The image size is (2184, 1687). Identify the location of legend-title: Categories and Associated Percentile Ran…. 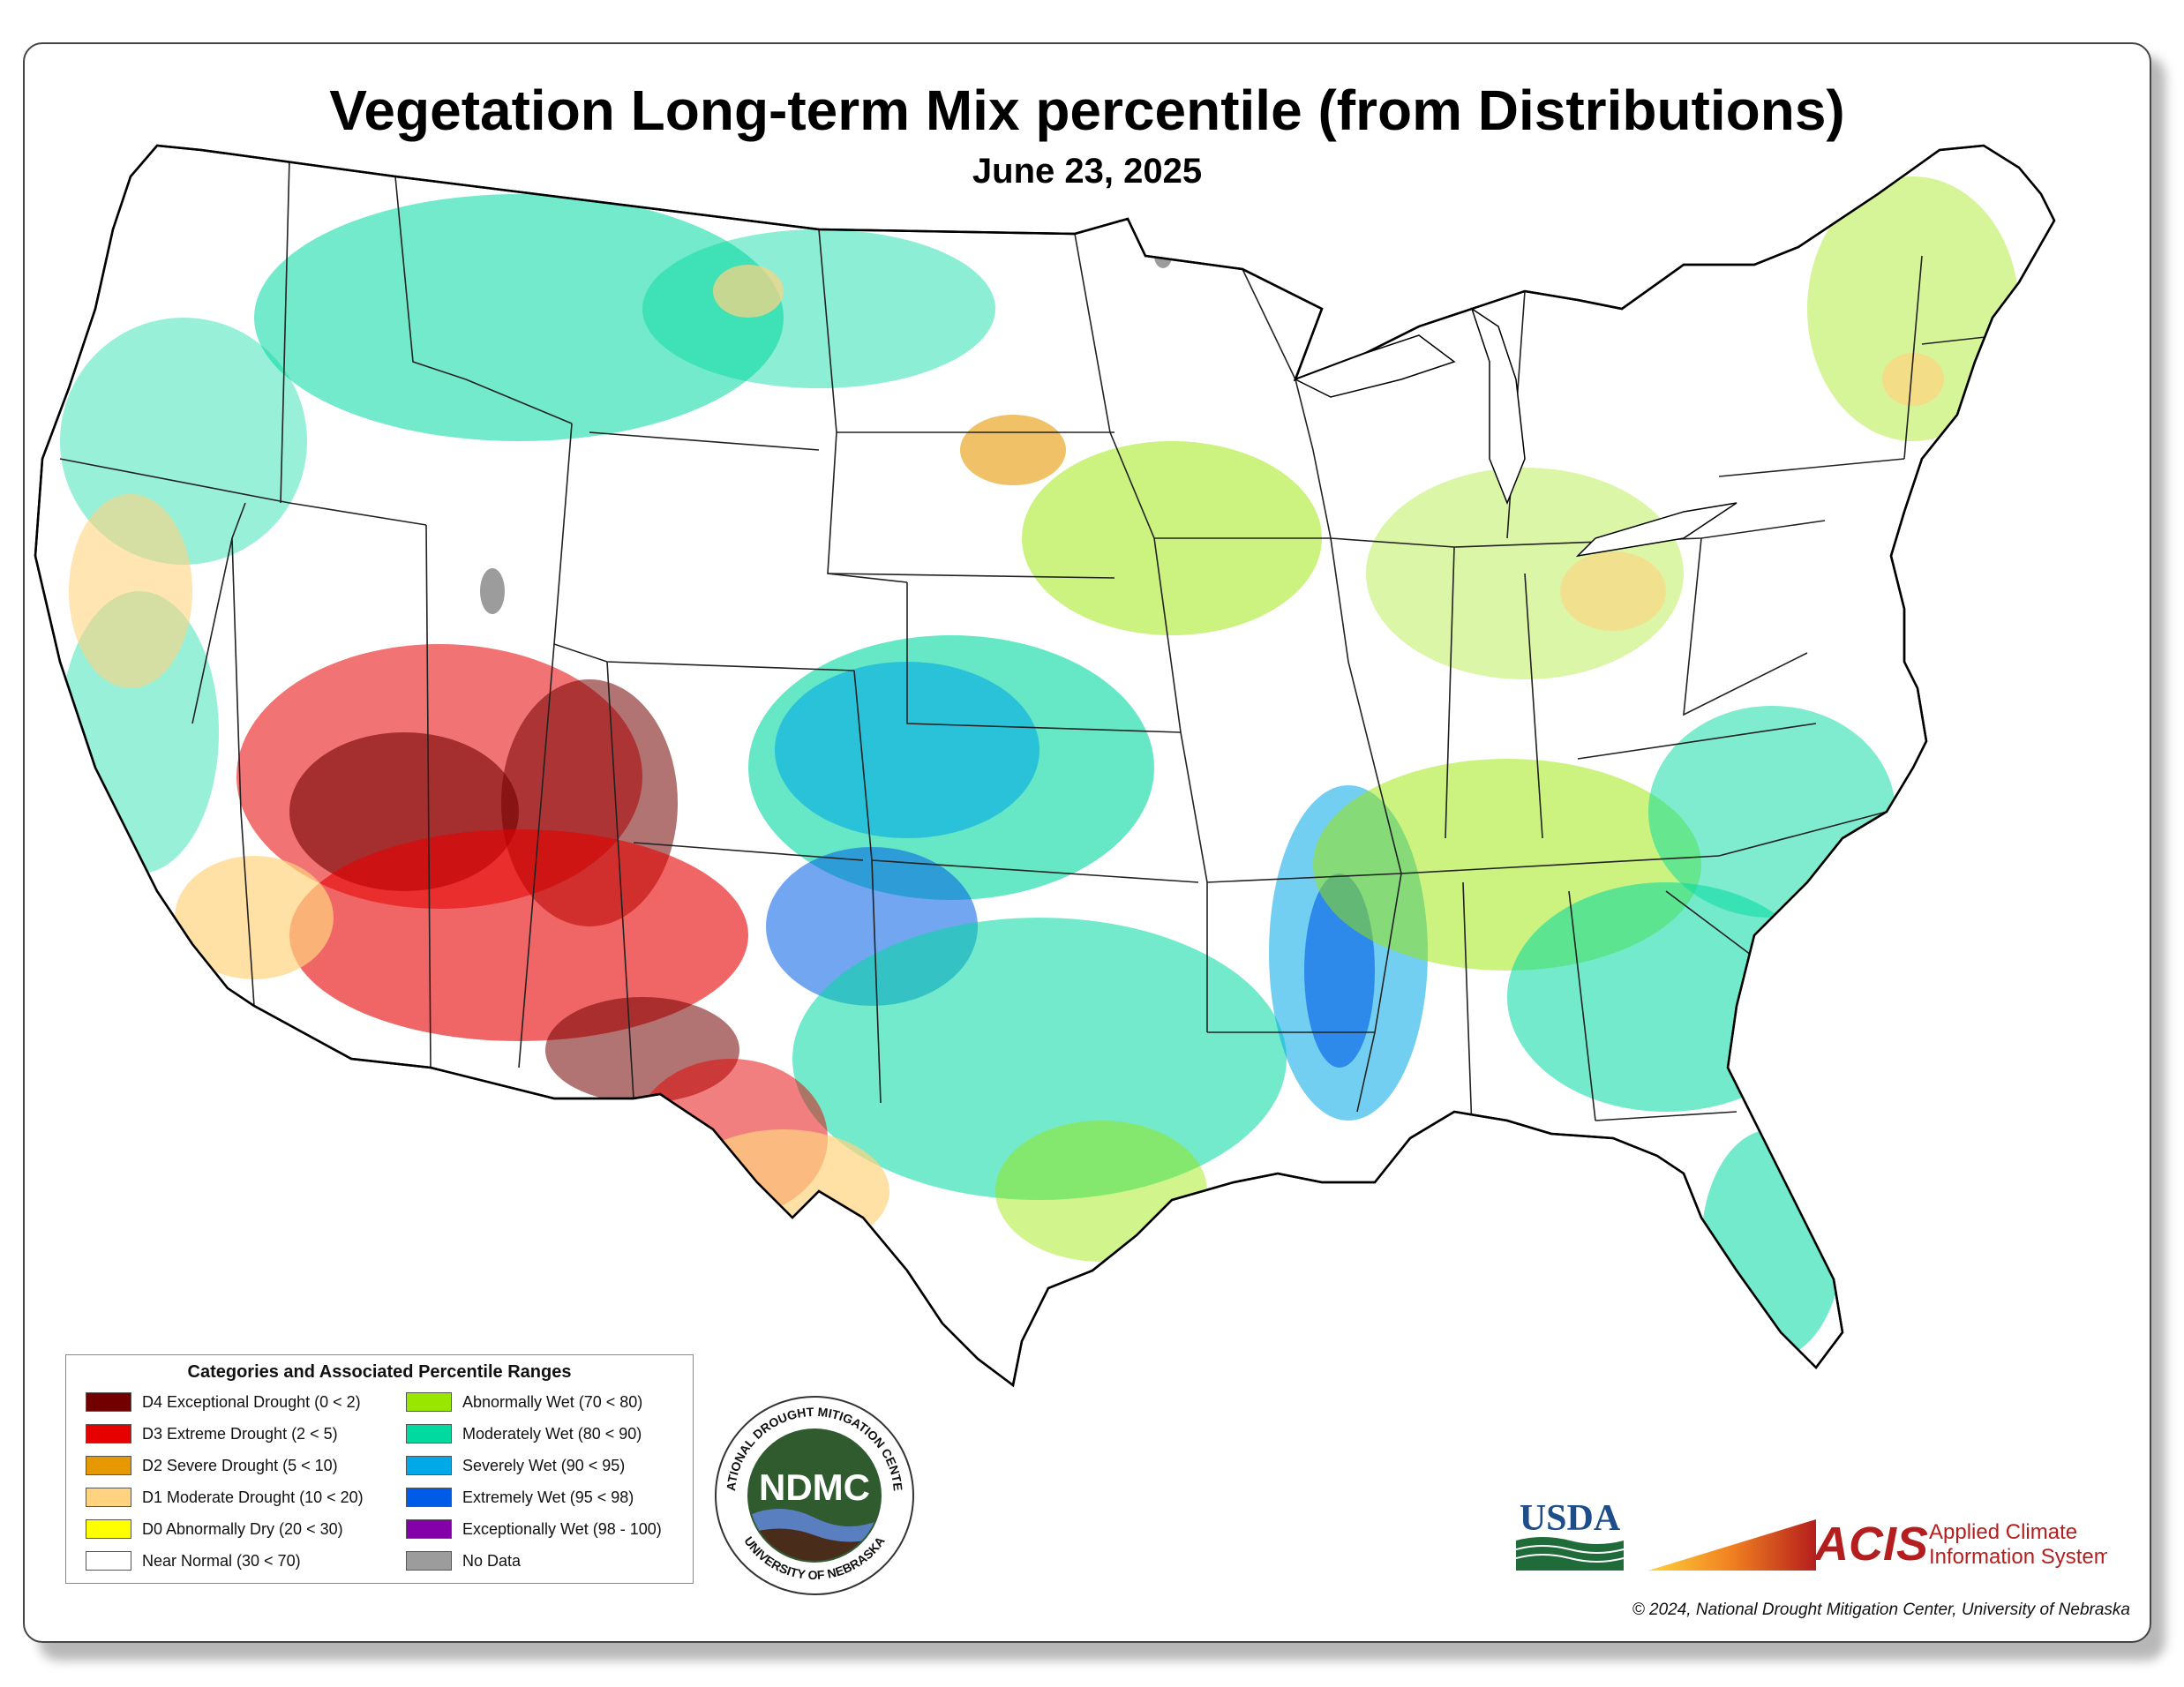
(379, 1372).